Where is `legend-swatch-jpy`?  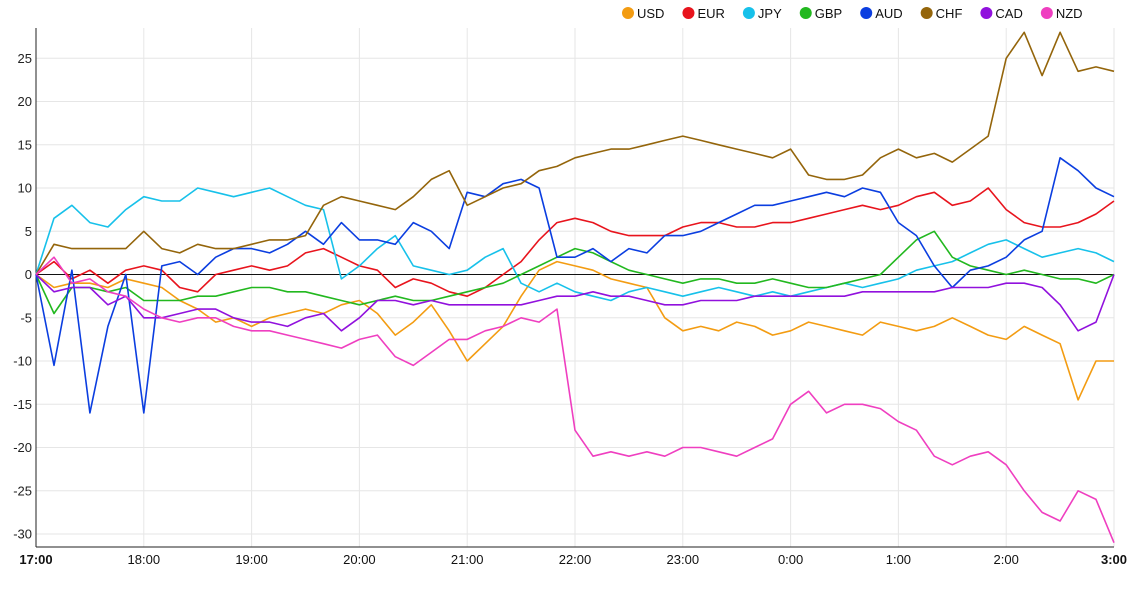 legend-swatch-jpy is located at coordinates (748, 13).